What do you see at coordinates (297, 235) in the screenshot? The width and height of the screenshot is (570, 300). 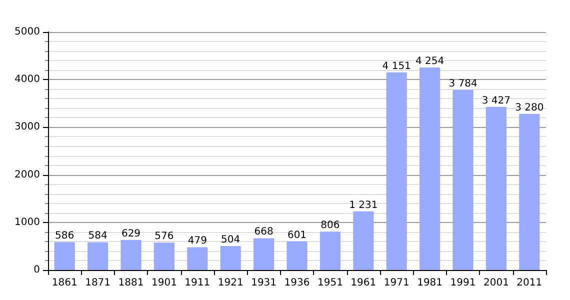 I see `data-label: 601` at bounding box center [297, 235].